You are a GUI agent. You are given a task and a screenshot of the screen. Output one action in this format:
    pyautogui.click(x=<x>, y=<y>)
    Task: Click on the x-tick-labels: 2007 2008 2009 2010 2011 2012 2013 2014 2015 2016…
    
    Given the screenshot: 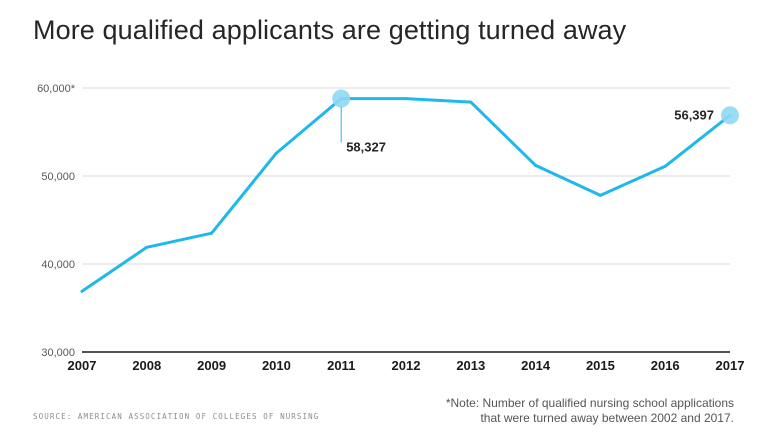 What is the action you would take?
    pyautogui.click(x=406, y=365)
    